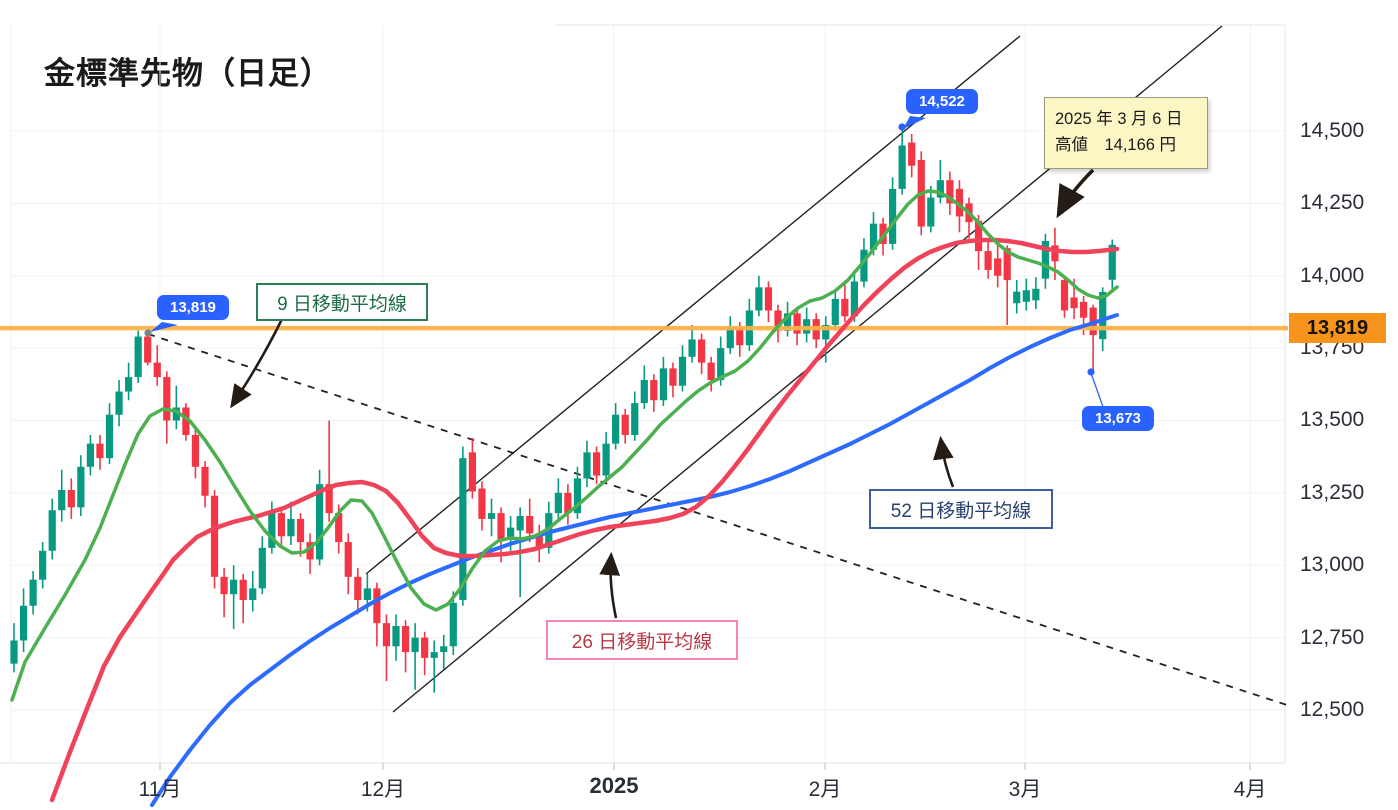  Describe the element at coordinates (1332, 275) in the screenshot. I see `y-axis-label: 14,000` at that location.